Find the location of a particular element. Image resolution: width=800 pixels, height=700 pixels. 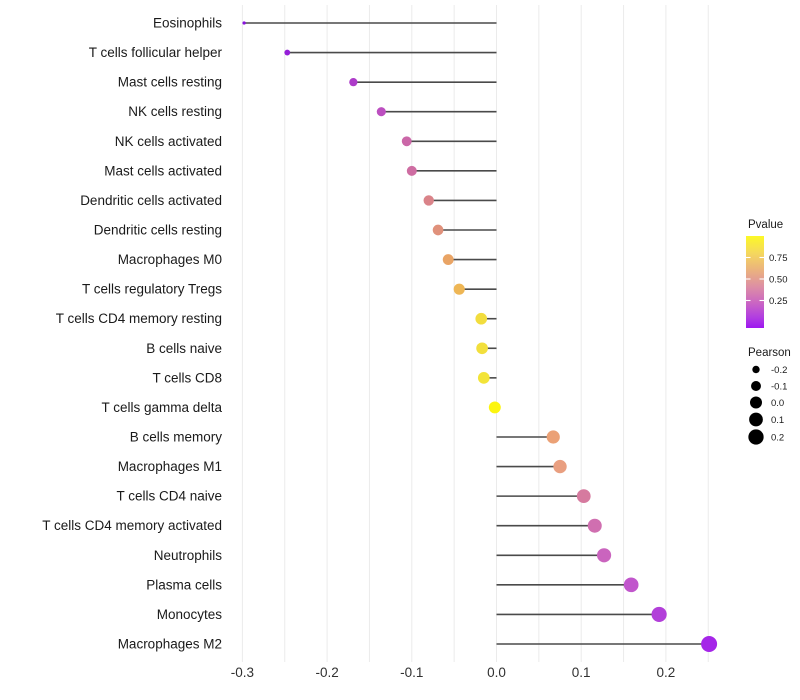

pvalue-colorbar is located at coordinates (755, 282).